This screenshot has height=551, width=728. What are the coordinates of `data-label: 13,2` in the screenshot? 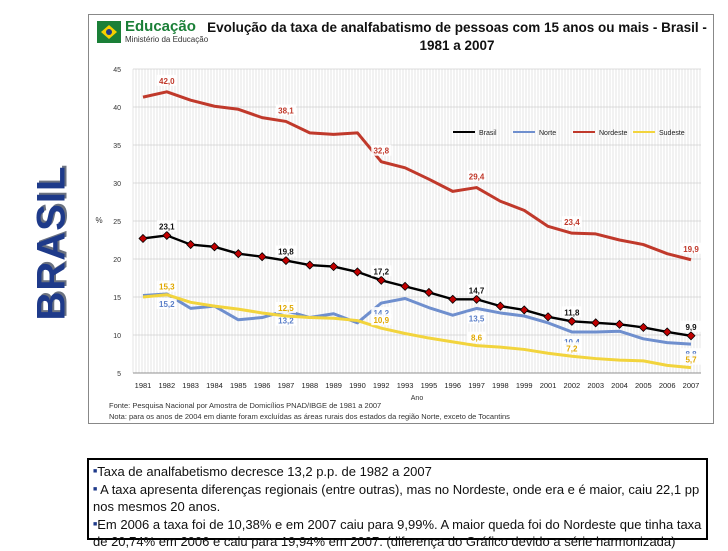 It's located at (286, 321).